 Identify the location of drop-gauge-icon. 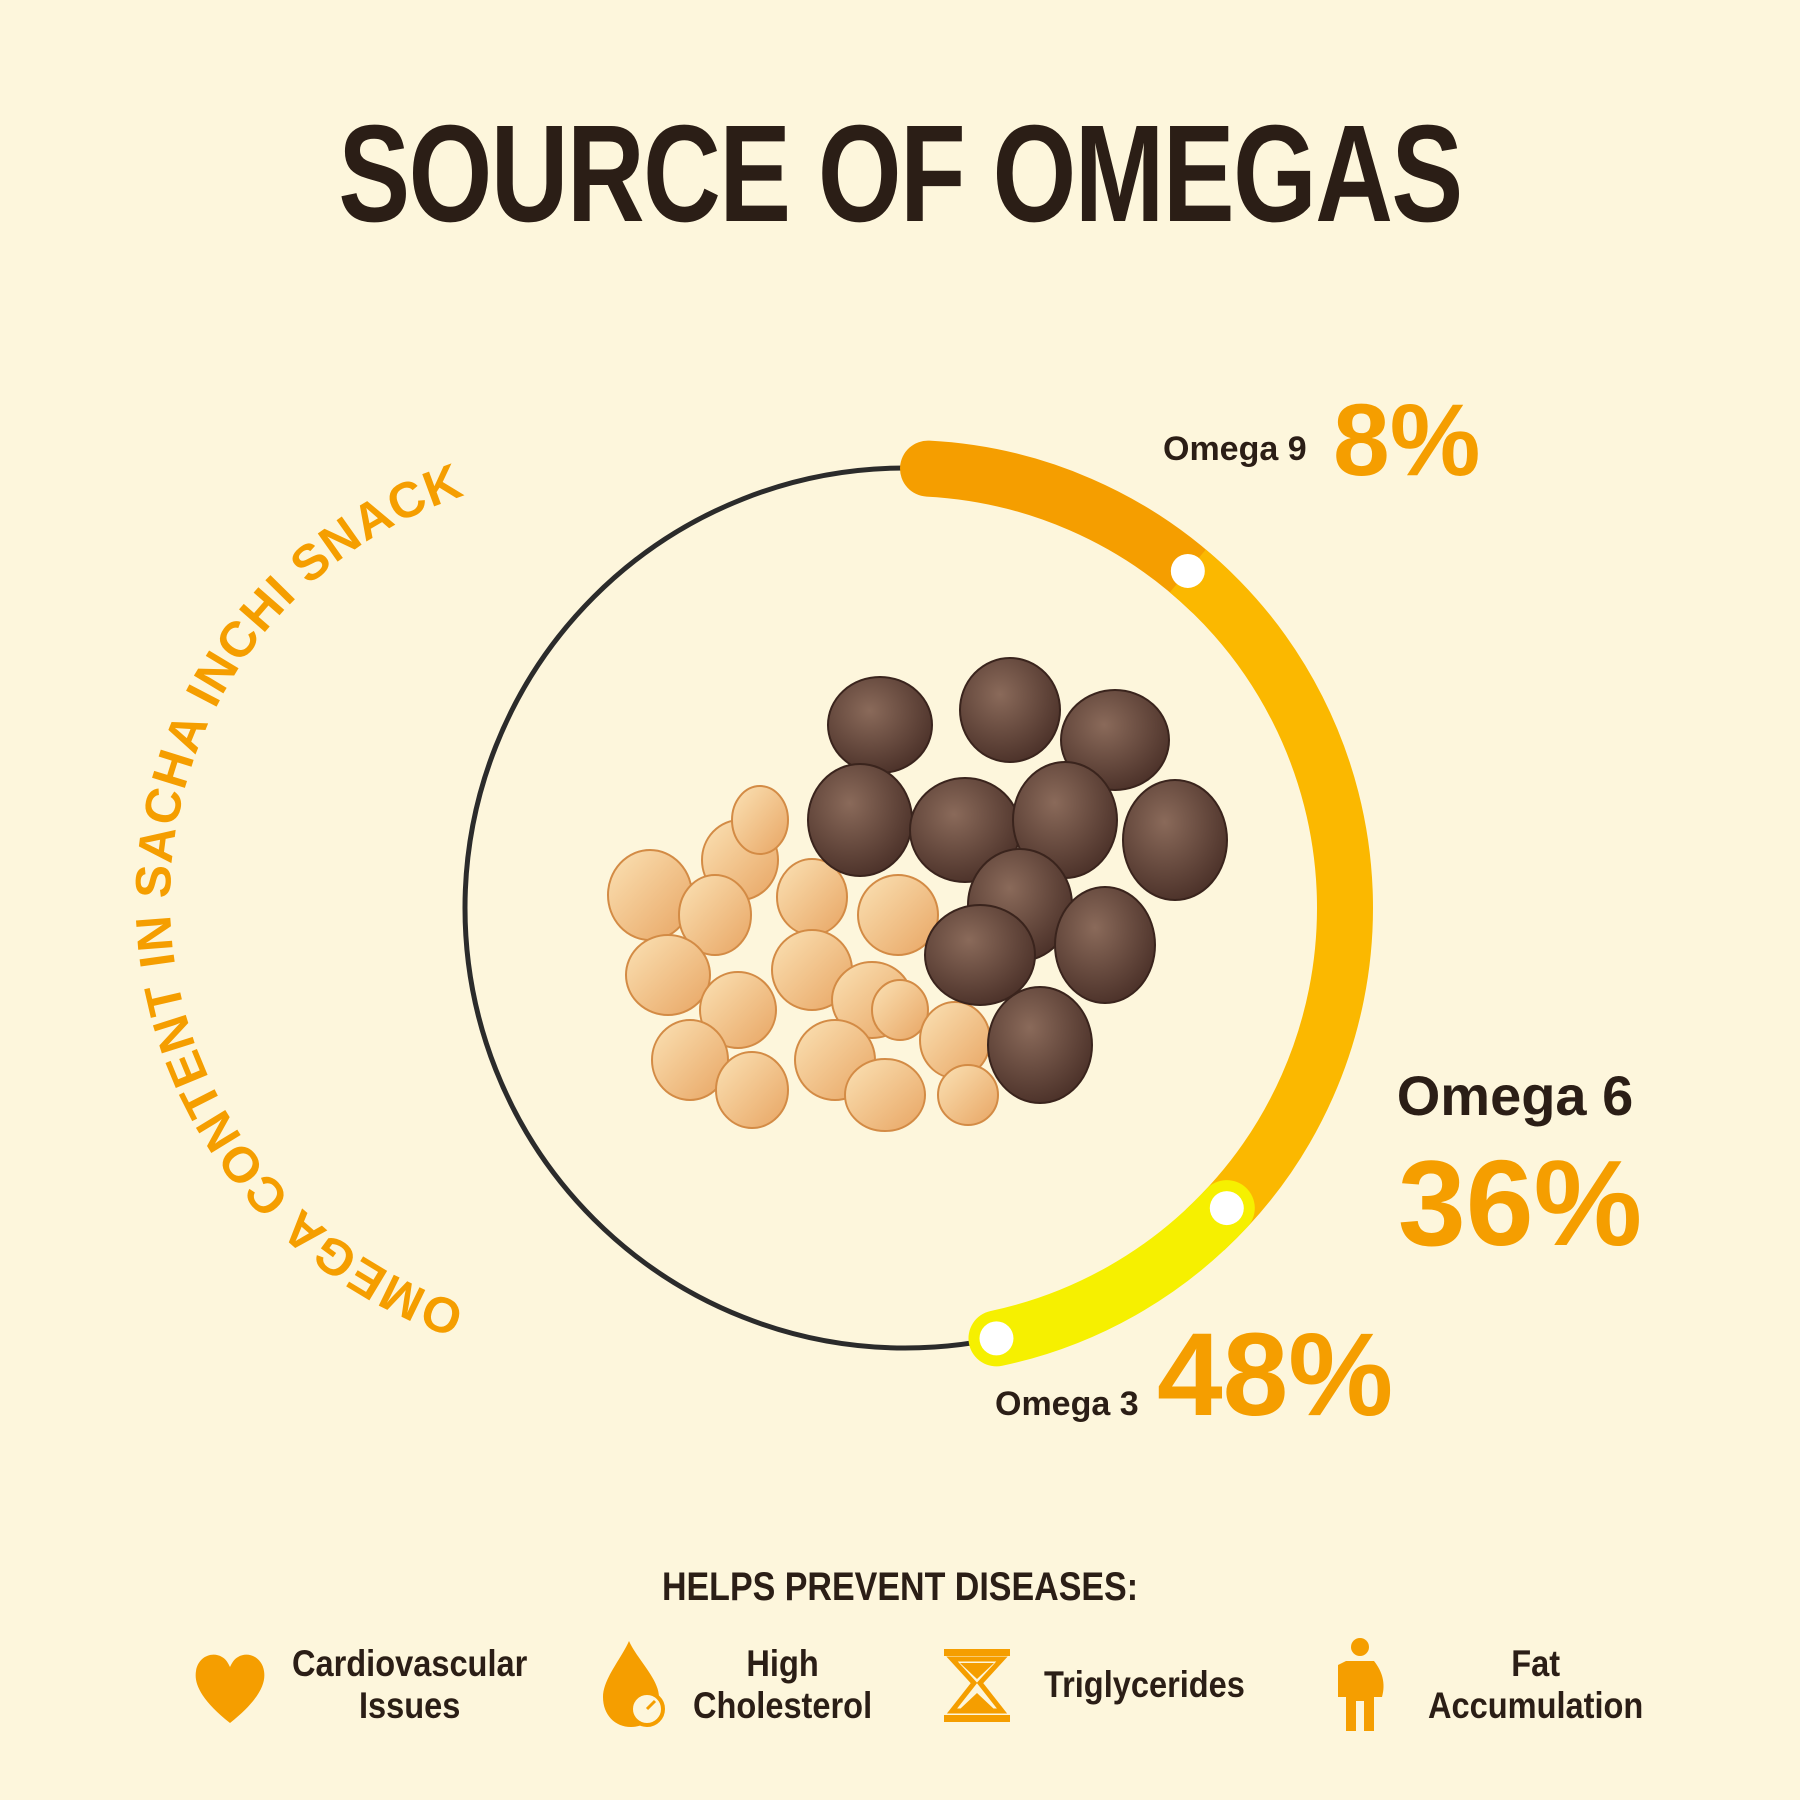
(634, 1684).